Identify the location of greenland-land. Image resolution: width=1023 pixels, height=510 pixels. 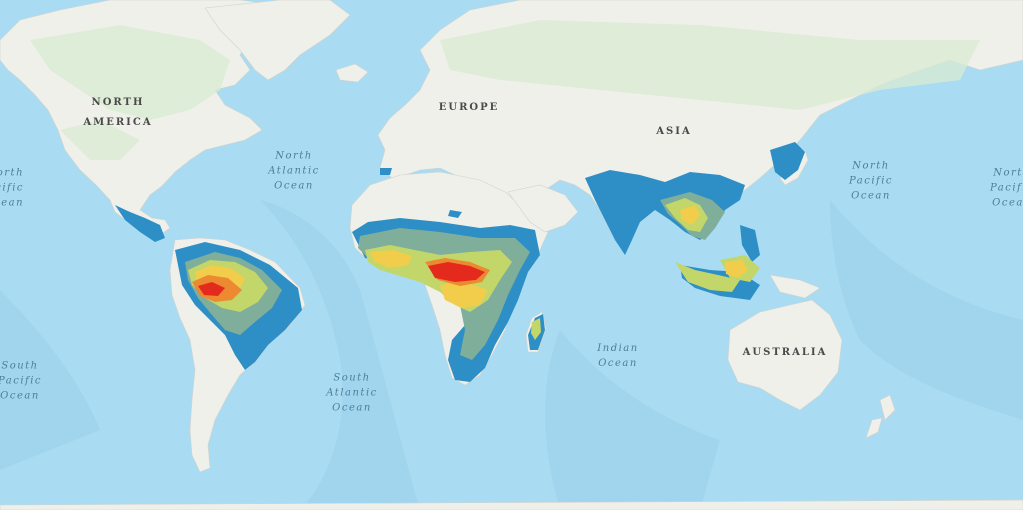
(277, 40).